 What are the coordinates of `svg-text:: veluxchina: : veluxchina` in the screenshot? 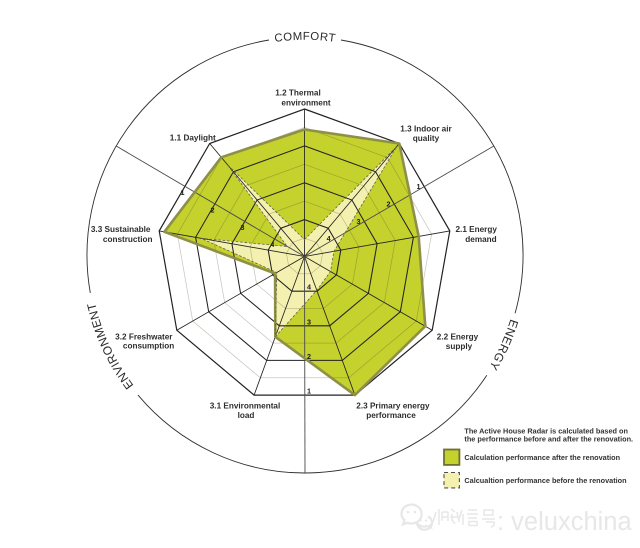 It's located at (564, 522).